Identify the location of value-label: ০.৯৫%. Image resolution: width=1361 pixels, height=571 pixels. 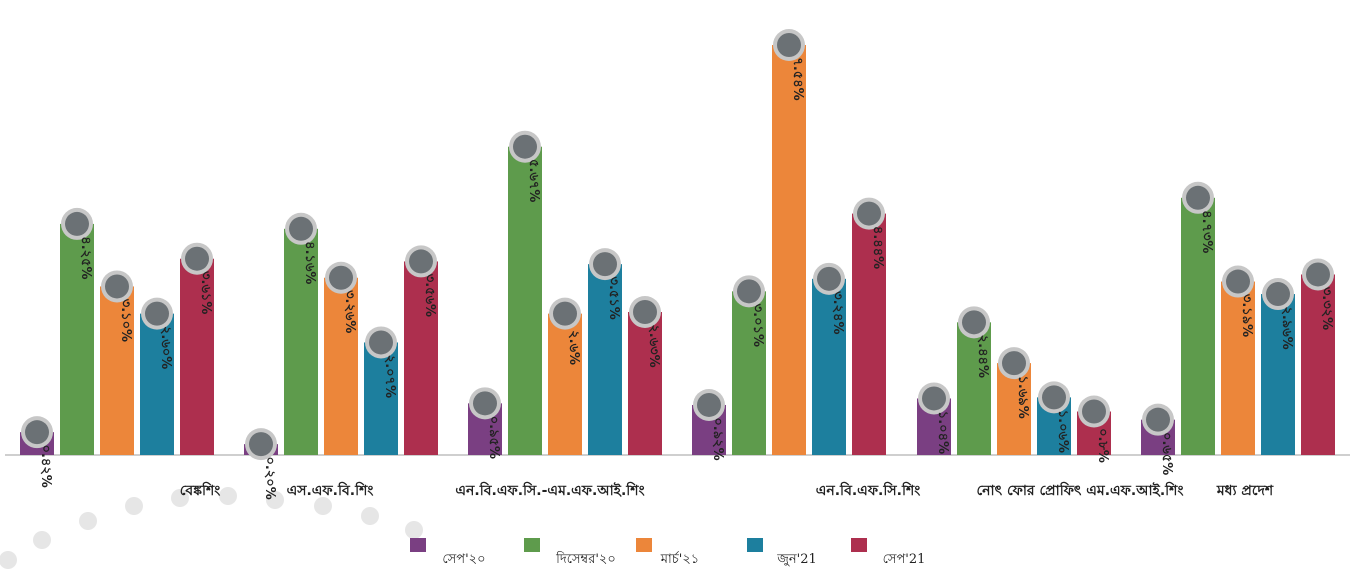
(493, 437).